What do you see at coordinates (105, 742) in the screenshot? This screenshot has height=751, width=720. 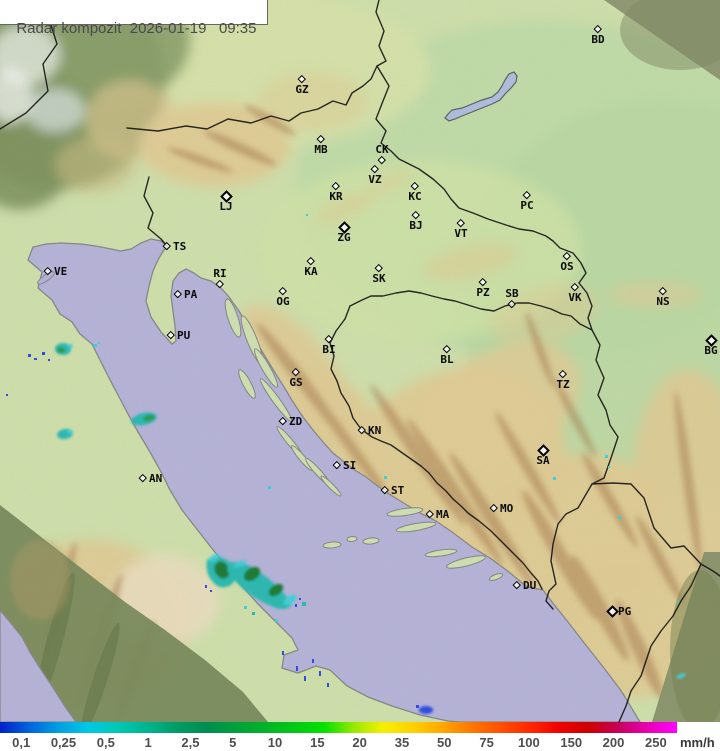 I see `legend-value: 0,5` at bounding box center [105, 742].